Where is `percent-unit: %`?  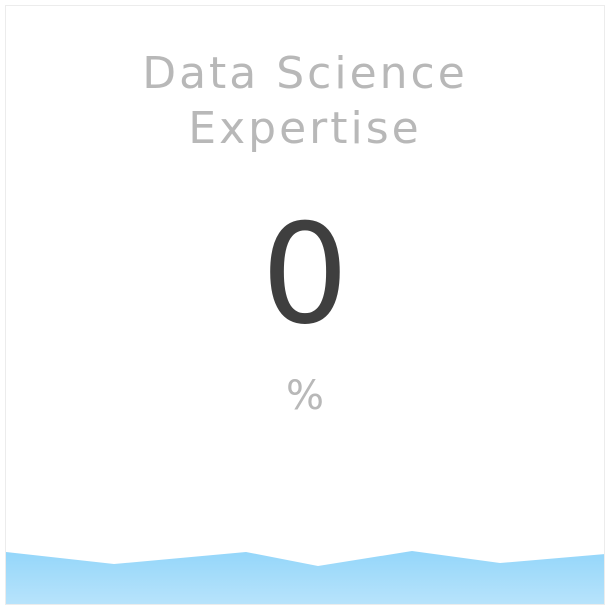 percent-unit: % is located at coordinates (304, 396).